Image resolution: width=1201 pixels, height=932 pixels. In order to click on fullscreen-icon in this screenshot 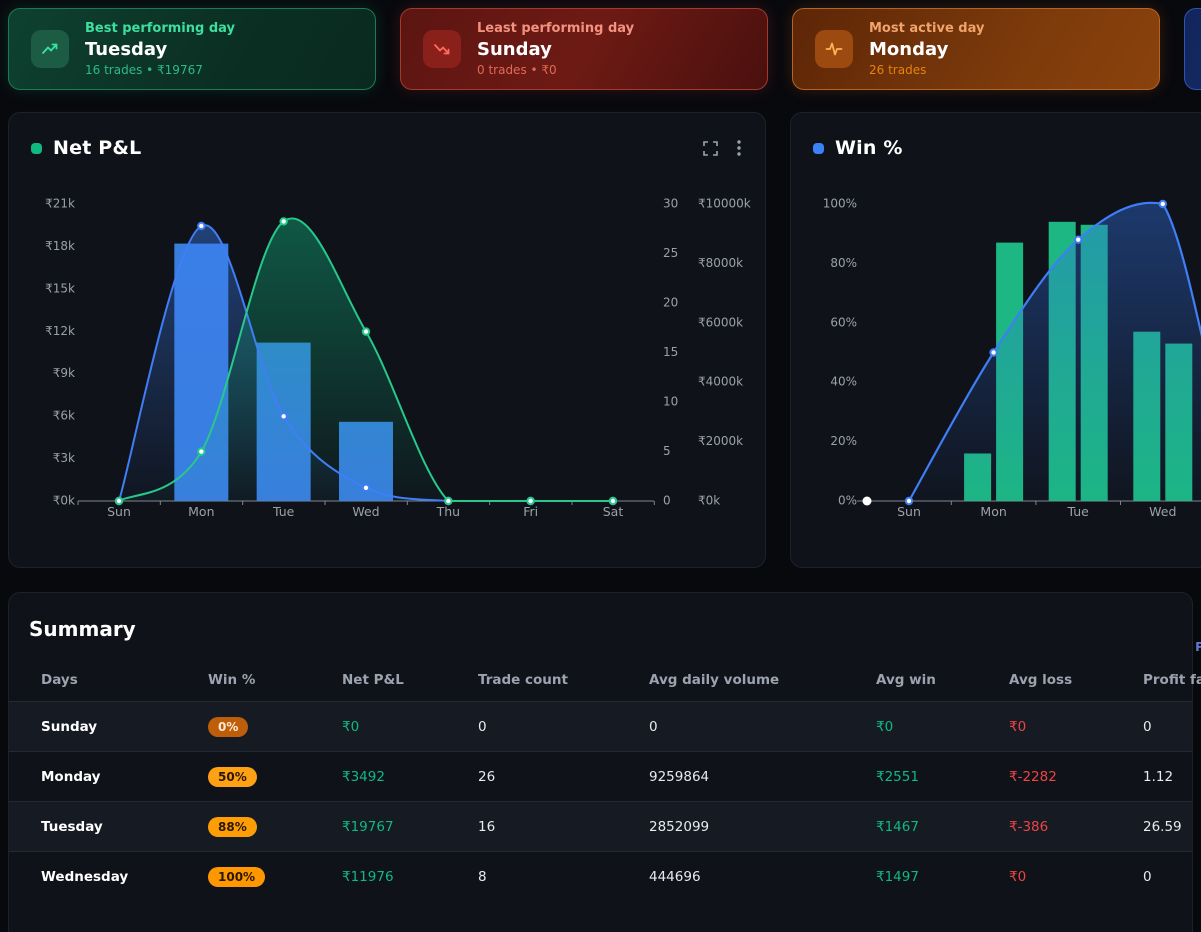, I will do `click(710, 148)`.